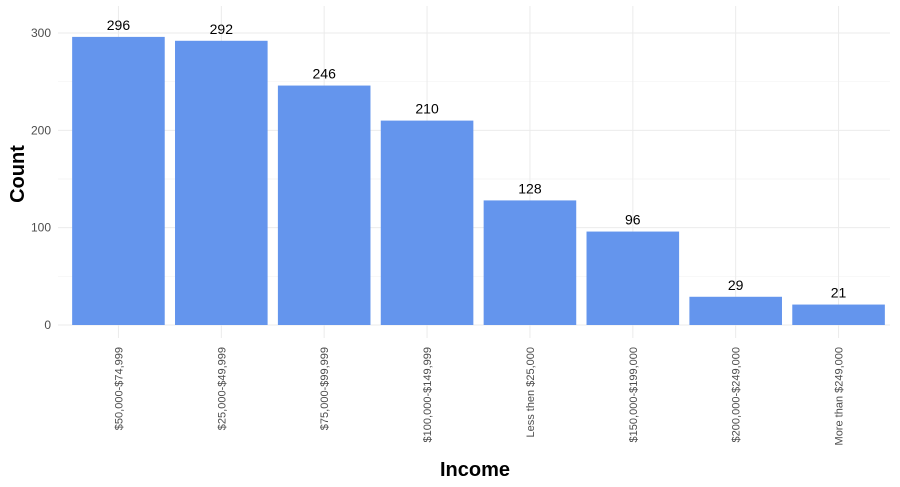 The image size is (900, 487). What do you see at coordinates (119, 388) in the screenshot?
I see `x-tick-label: $50,000-$74,999` at bounding box center [119, 388].